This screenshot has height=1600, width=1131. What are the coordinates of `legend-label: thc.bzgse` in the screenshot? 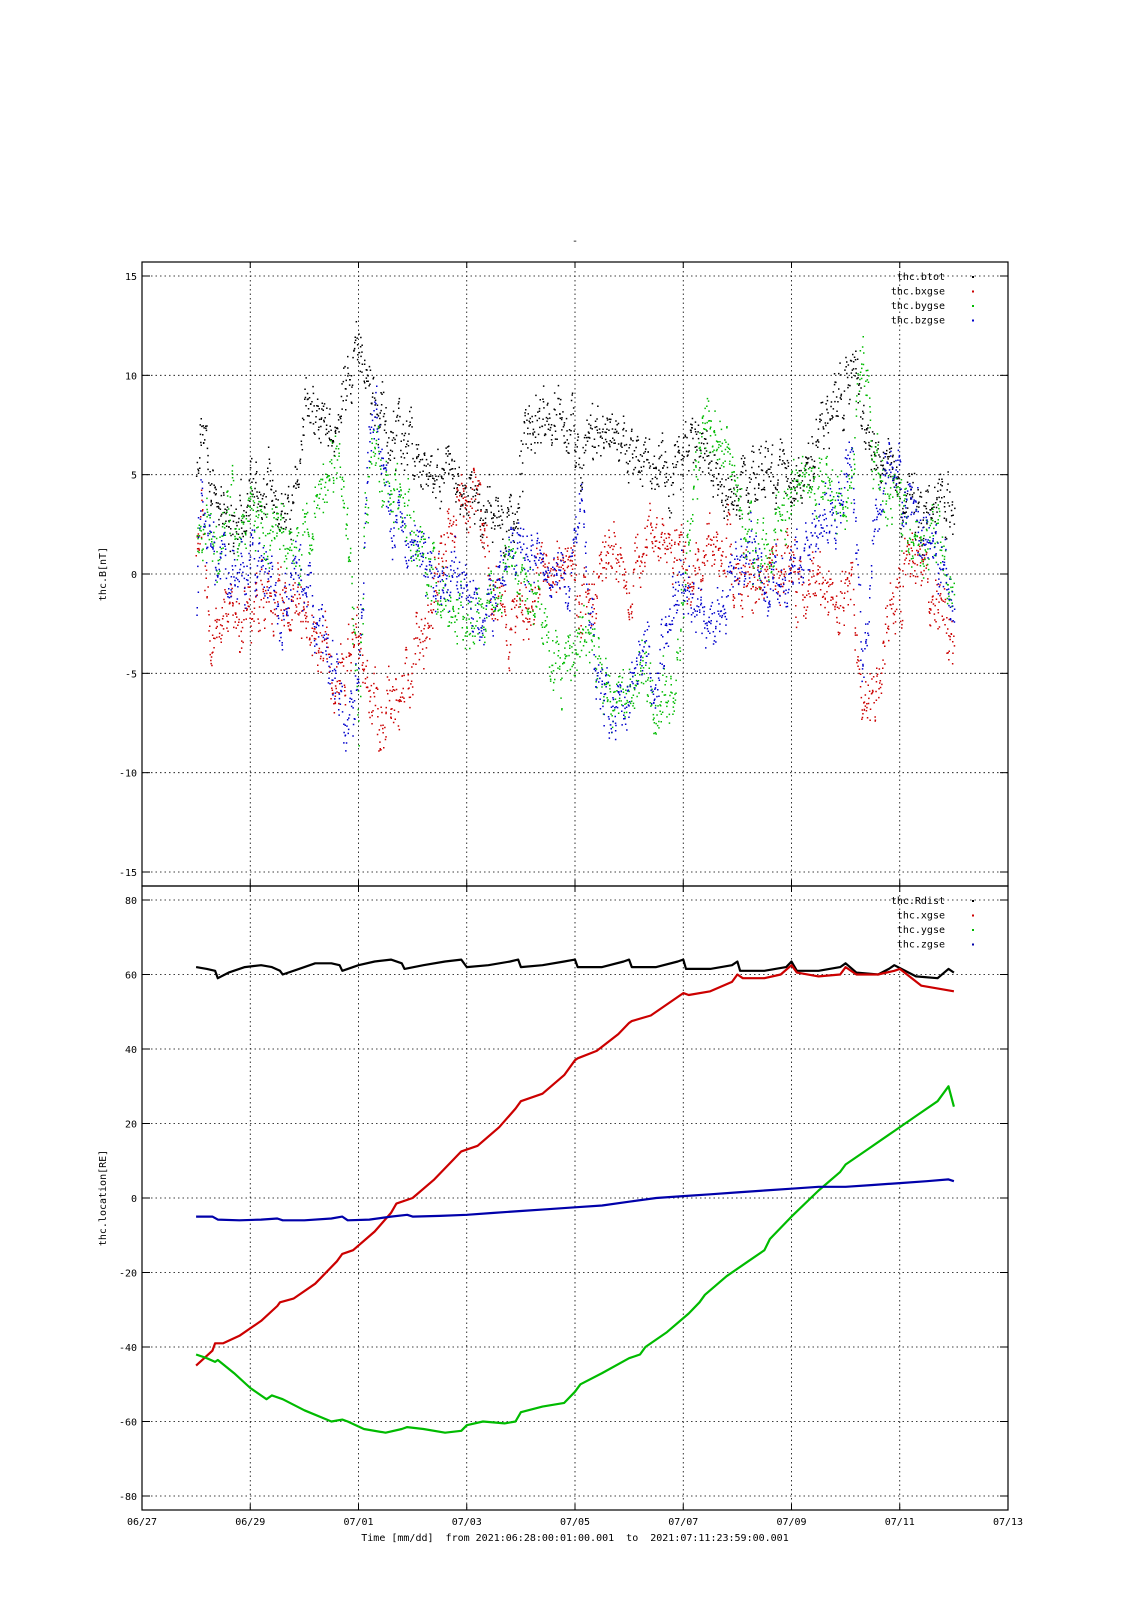 It's located at (918, 321).